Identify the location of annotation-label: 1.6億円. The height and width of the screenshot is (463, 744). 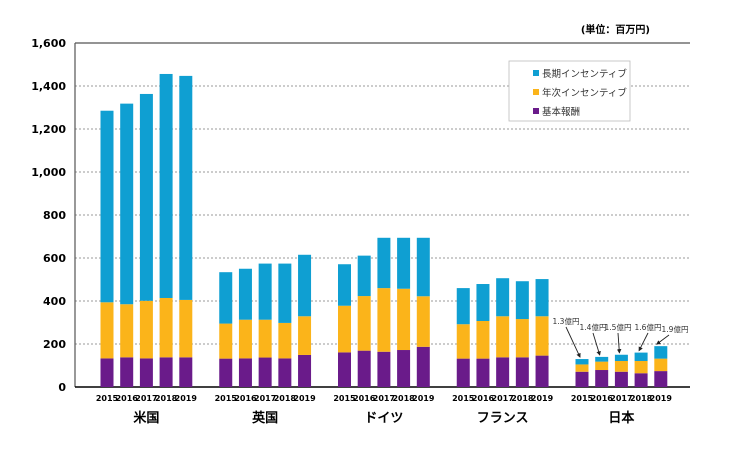
(648, 327).